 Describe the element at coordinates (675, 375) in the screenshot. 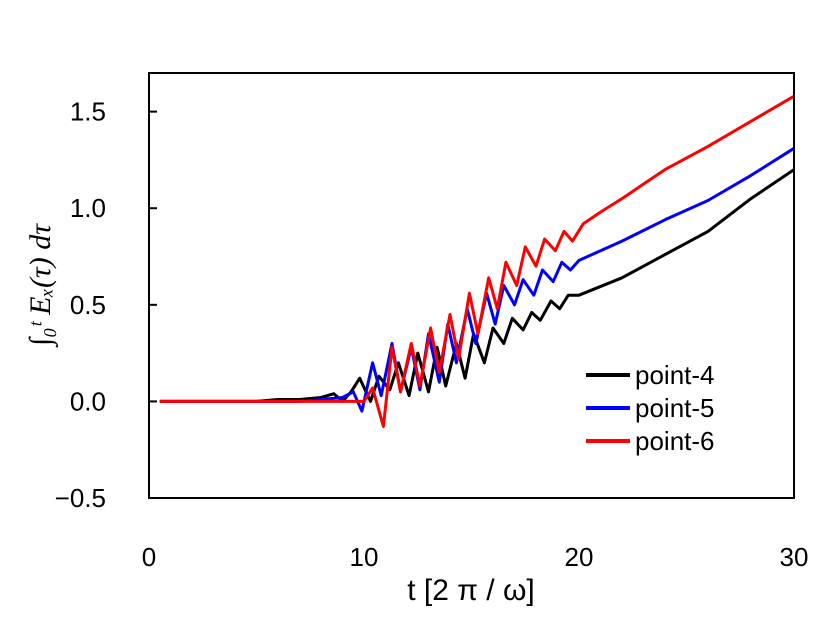

I see `legend-label-point-4: point-4` at that location.